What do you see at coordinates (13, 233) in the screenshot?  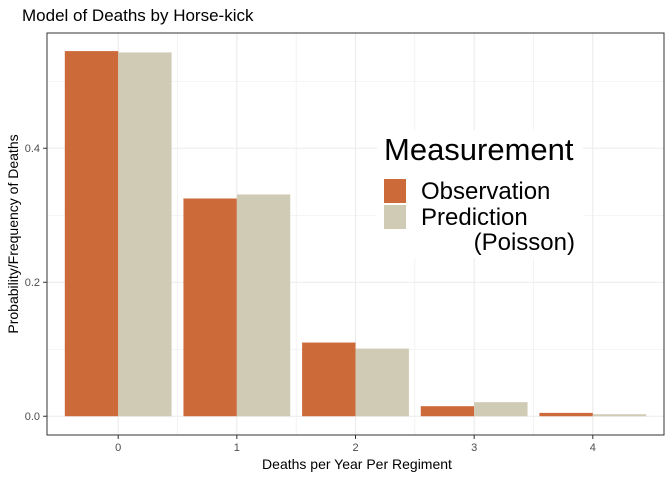 I see `y-axis-title: Probability/Frequency of Deaths` at bounding box center [13, 233].